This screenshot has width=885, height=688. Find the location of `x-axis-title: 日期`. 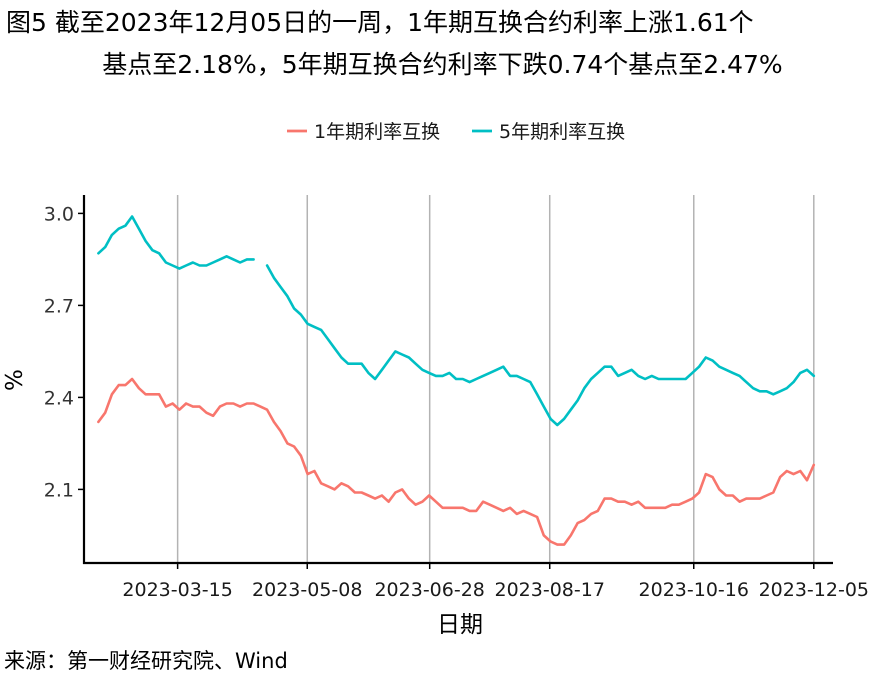

x-axis-title: 日期 is located at coordinates (460, 625).